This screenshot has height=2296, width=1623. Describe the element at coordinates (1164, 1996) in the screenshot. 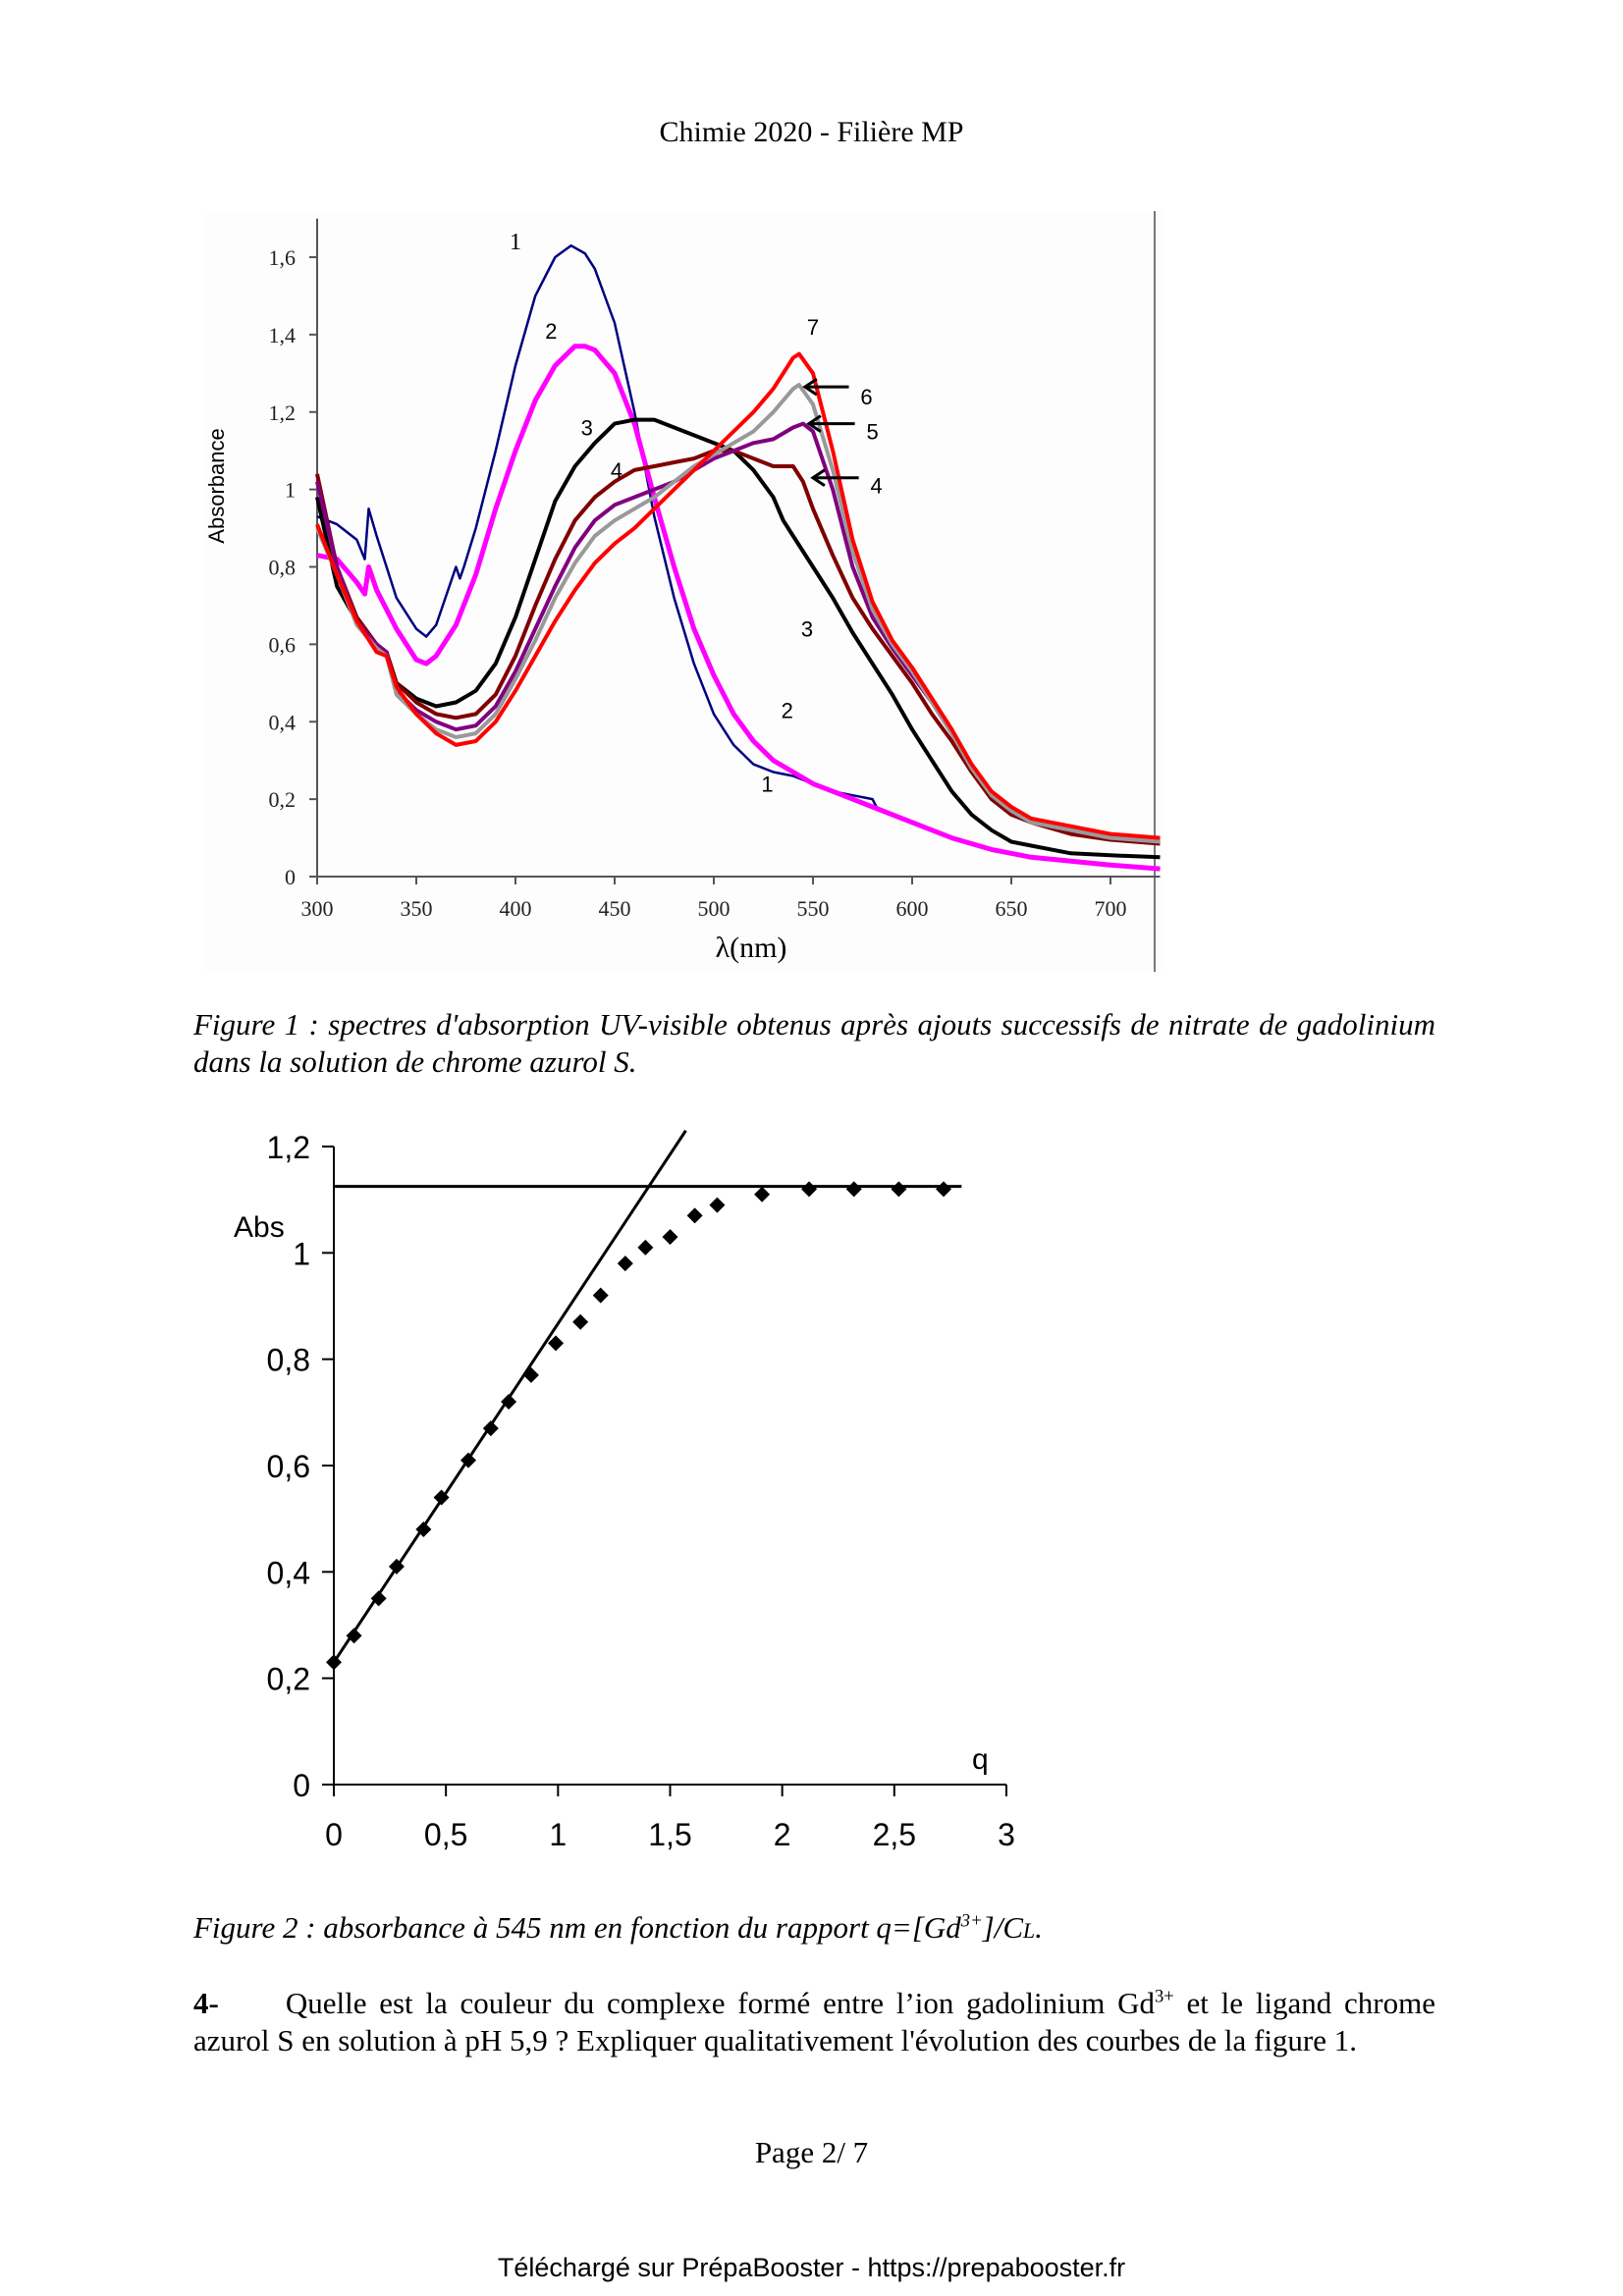

I see `question-superscript: 3+` at that location.